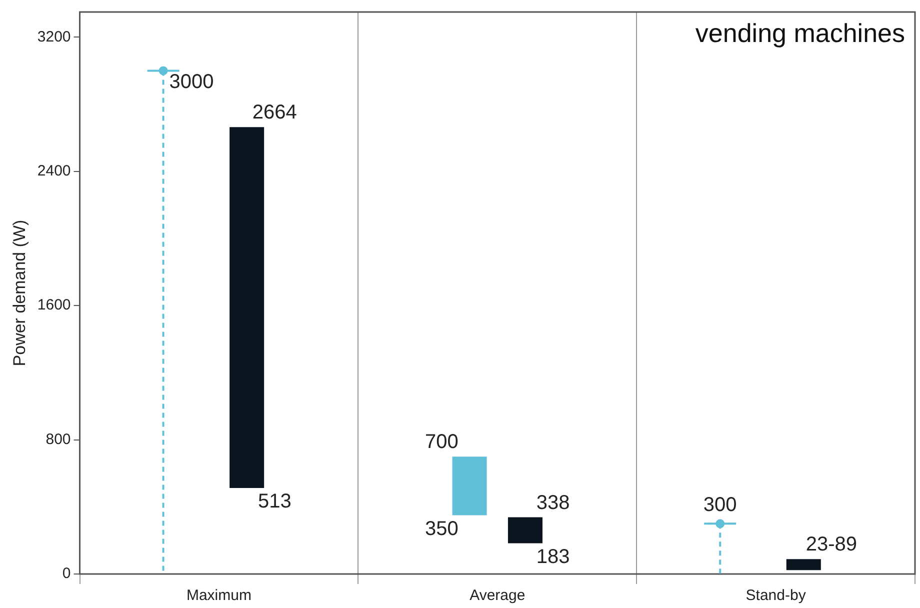  Describe the element at coordinates (498, 595) in the screenshot. I see `x-tick-label: Average` at that location.